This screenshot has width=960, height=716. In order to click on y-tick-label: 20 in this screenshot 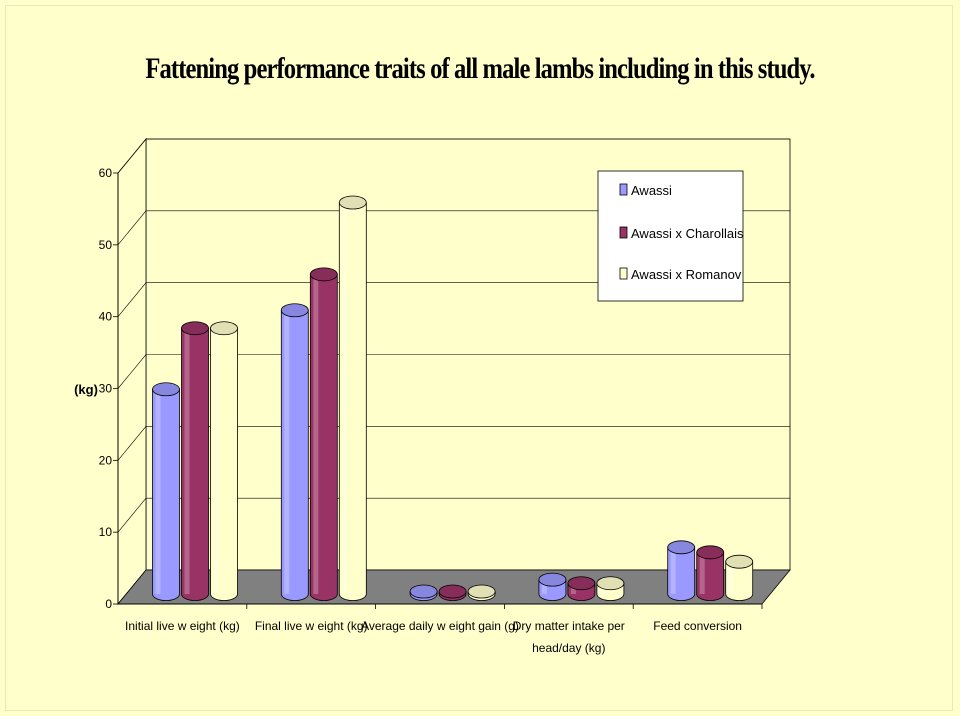, I will do `click(106, 460)`.